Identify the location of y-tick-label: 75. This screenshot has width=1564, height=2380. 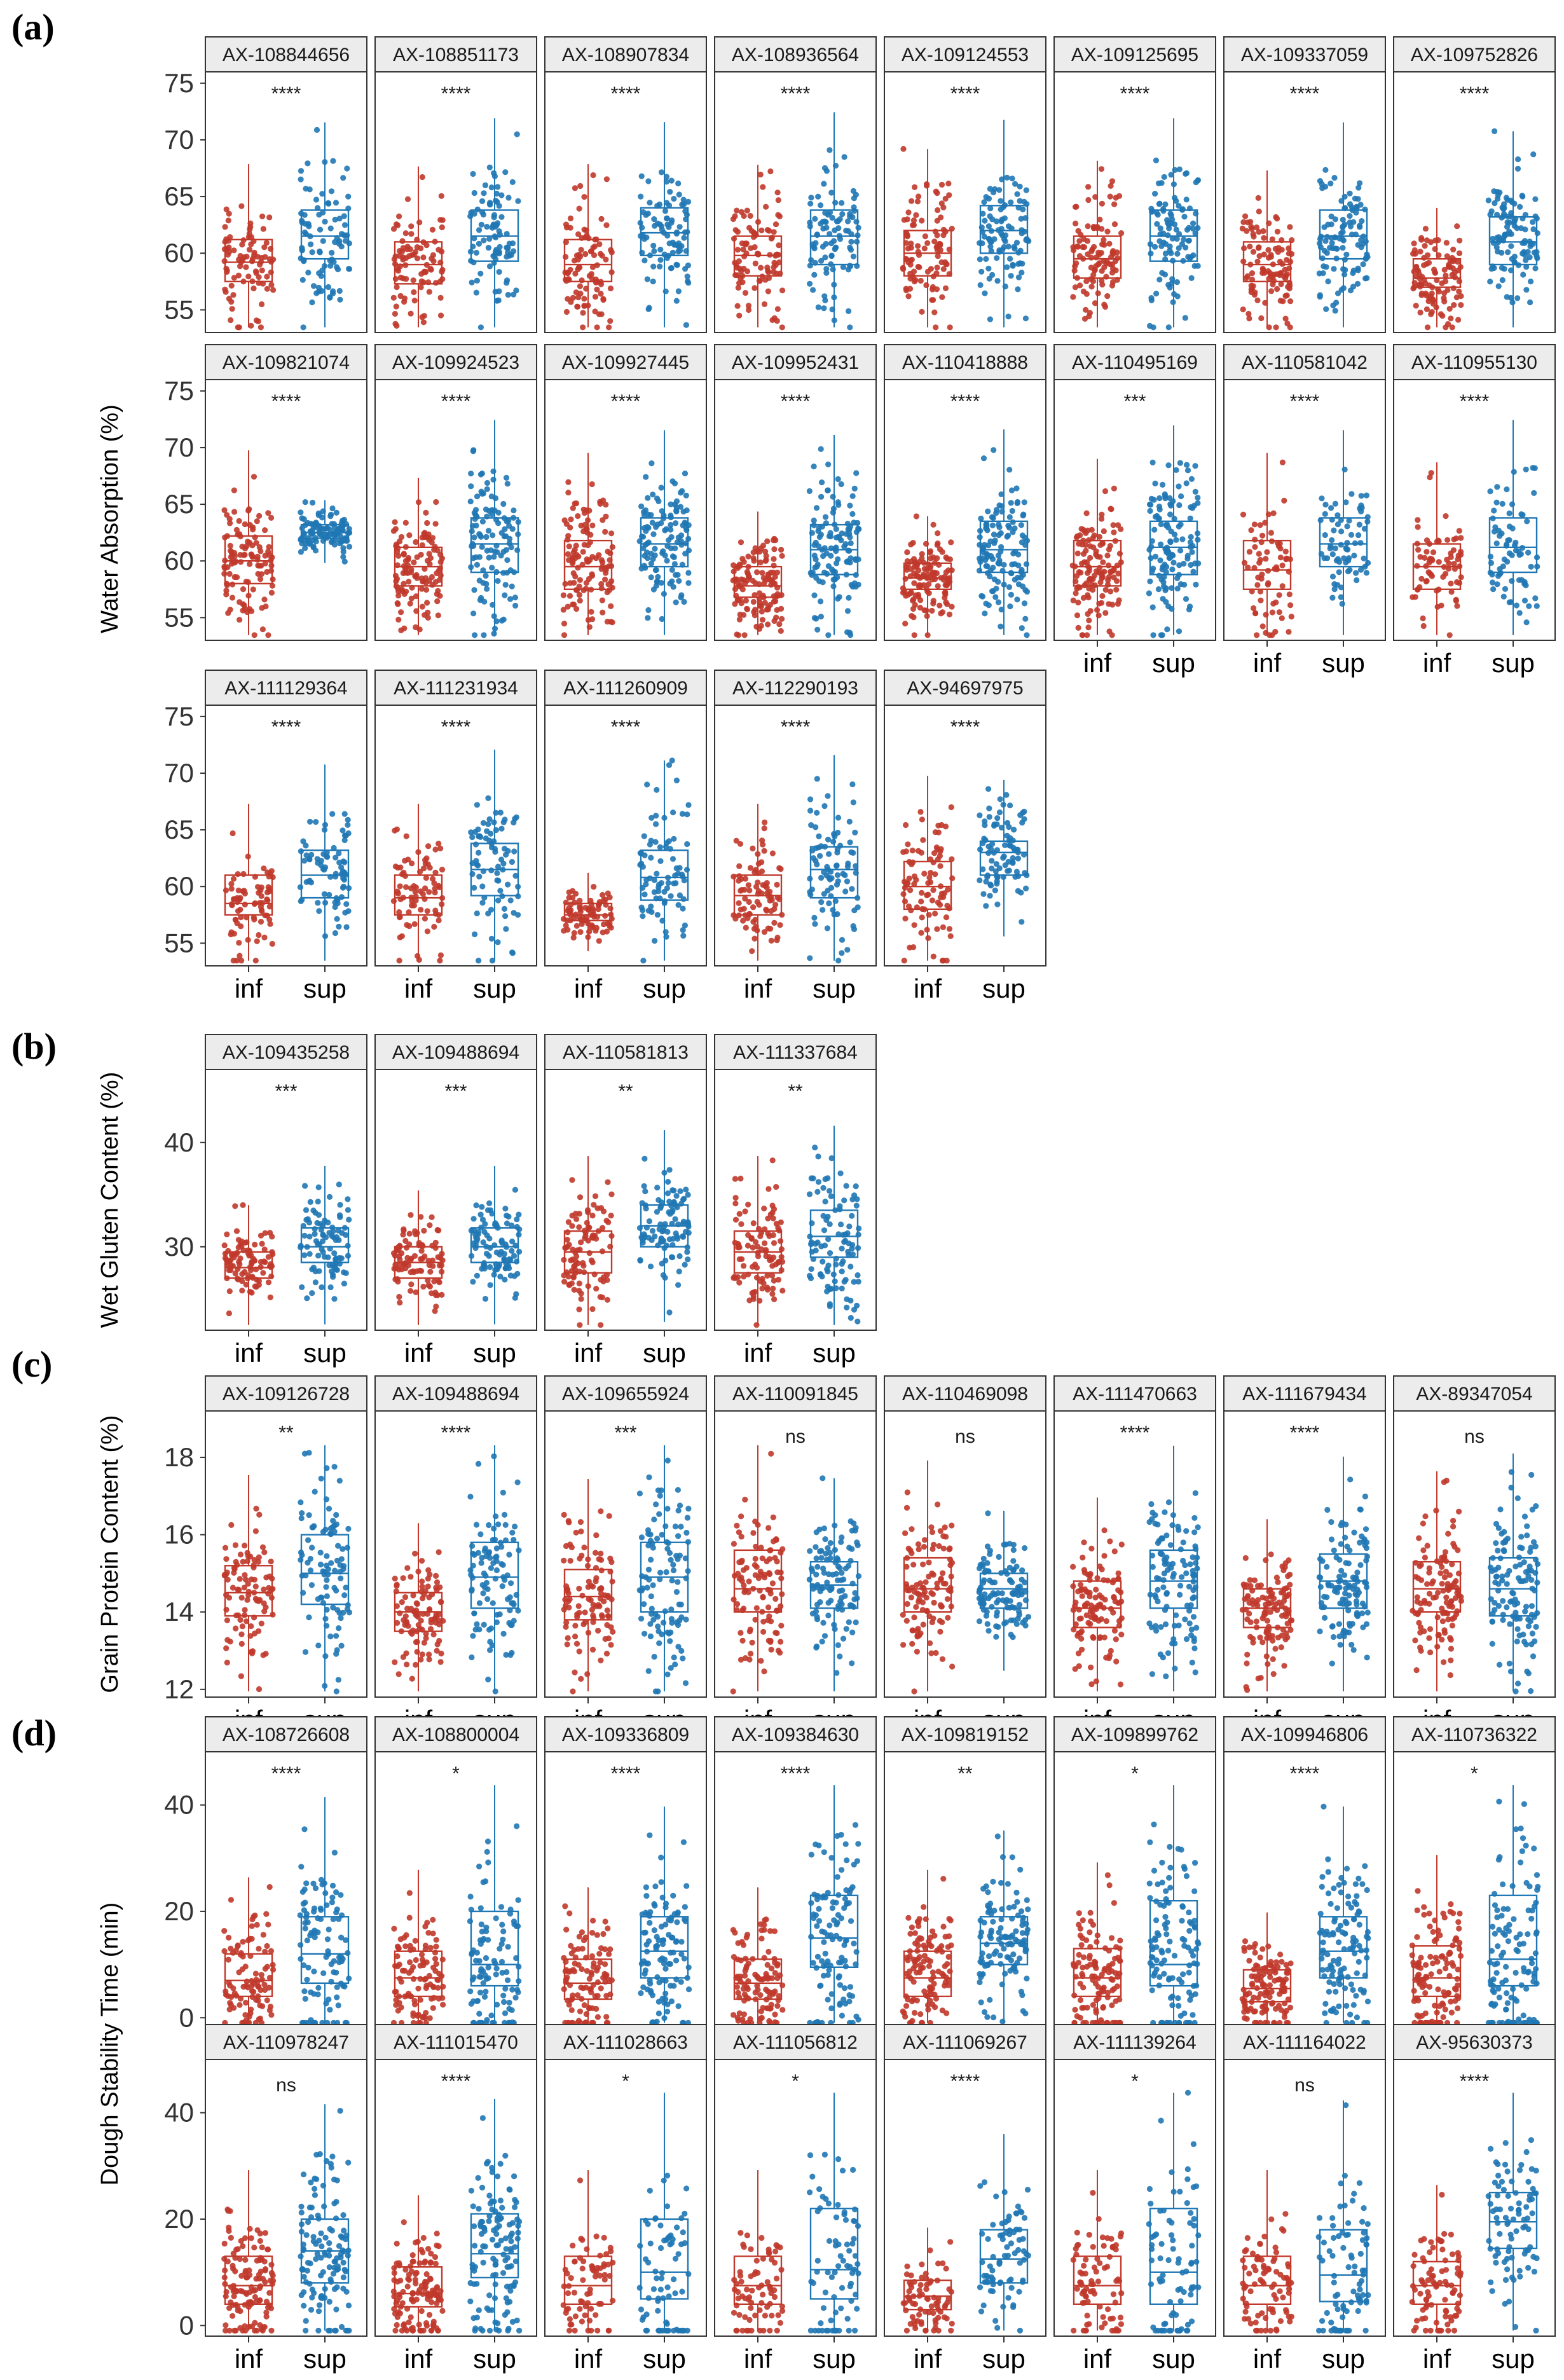
(179, 83).